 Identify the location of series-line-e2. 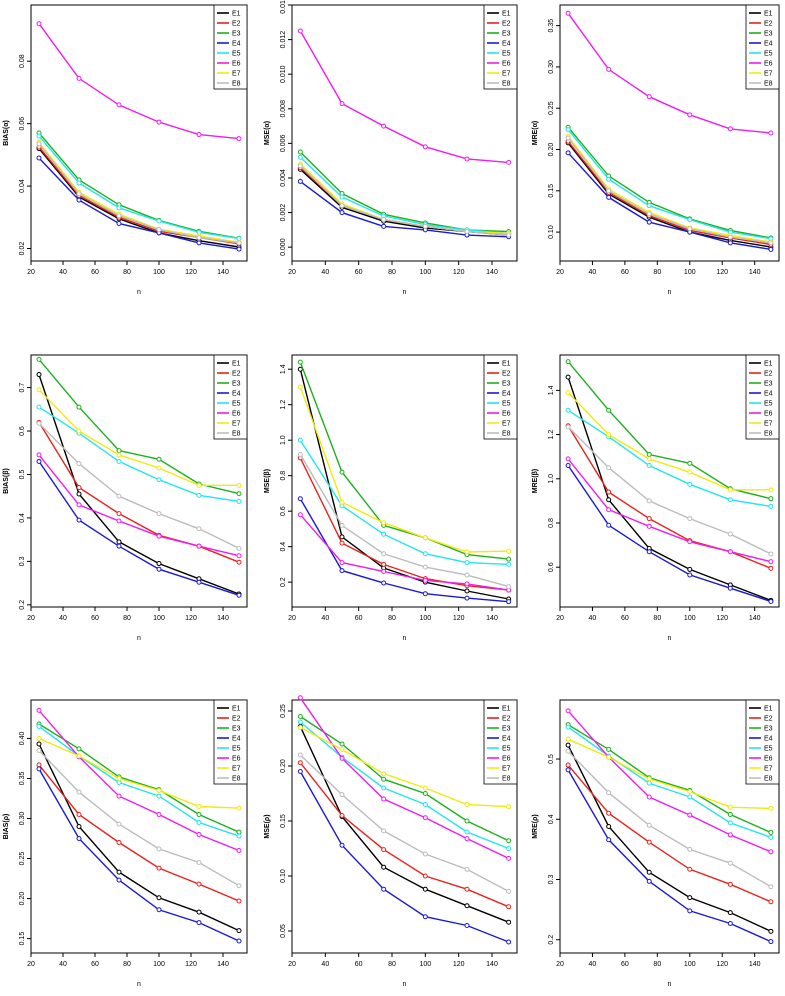
(139, 195).